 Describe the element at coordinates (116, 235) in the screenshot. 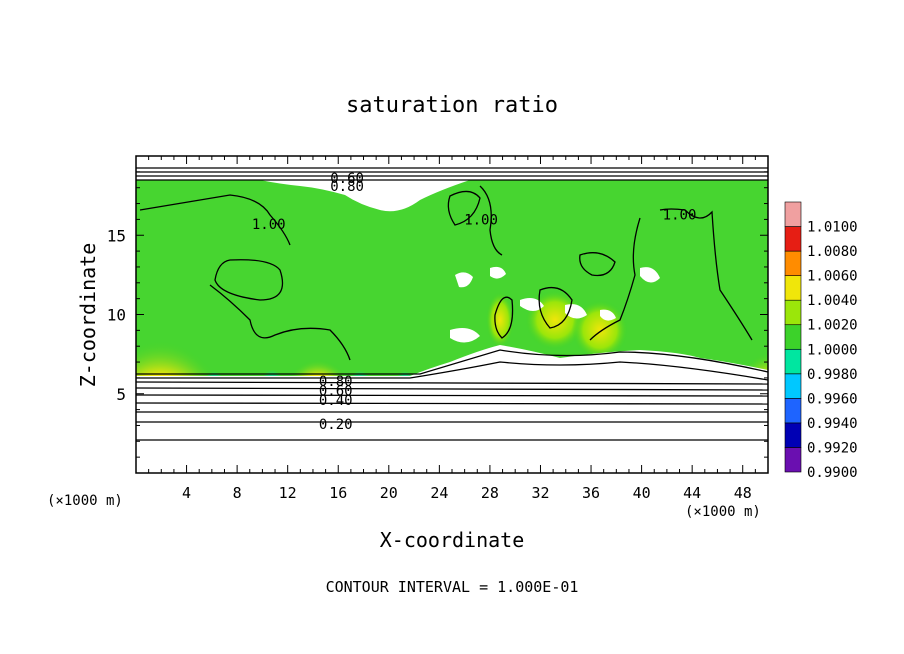

I see `y-tick-label: 15` at that location.